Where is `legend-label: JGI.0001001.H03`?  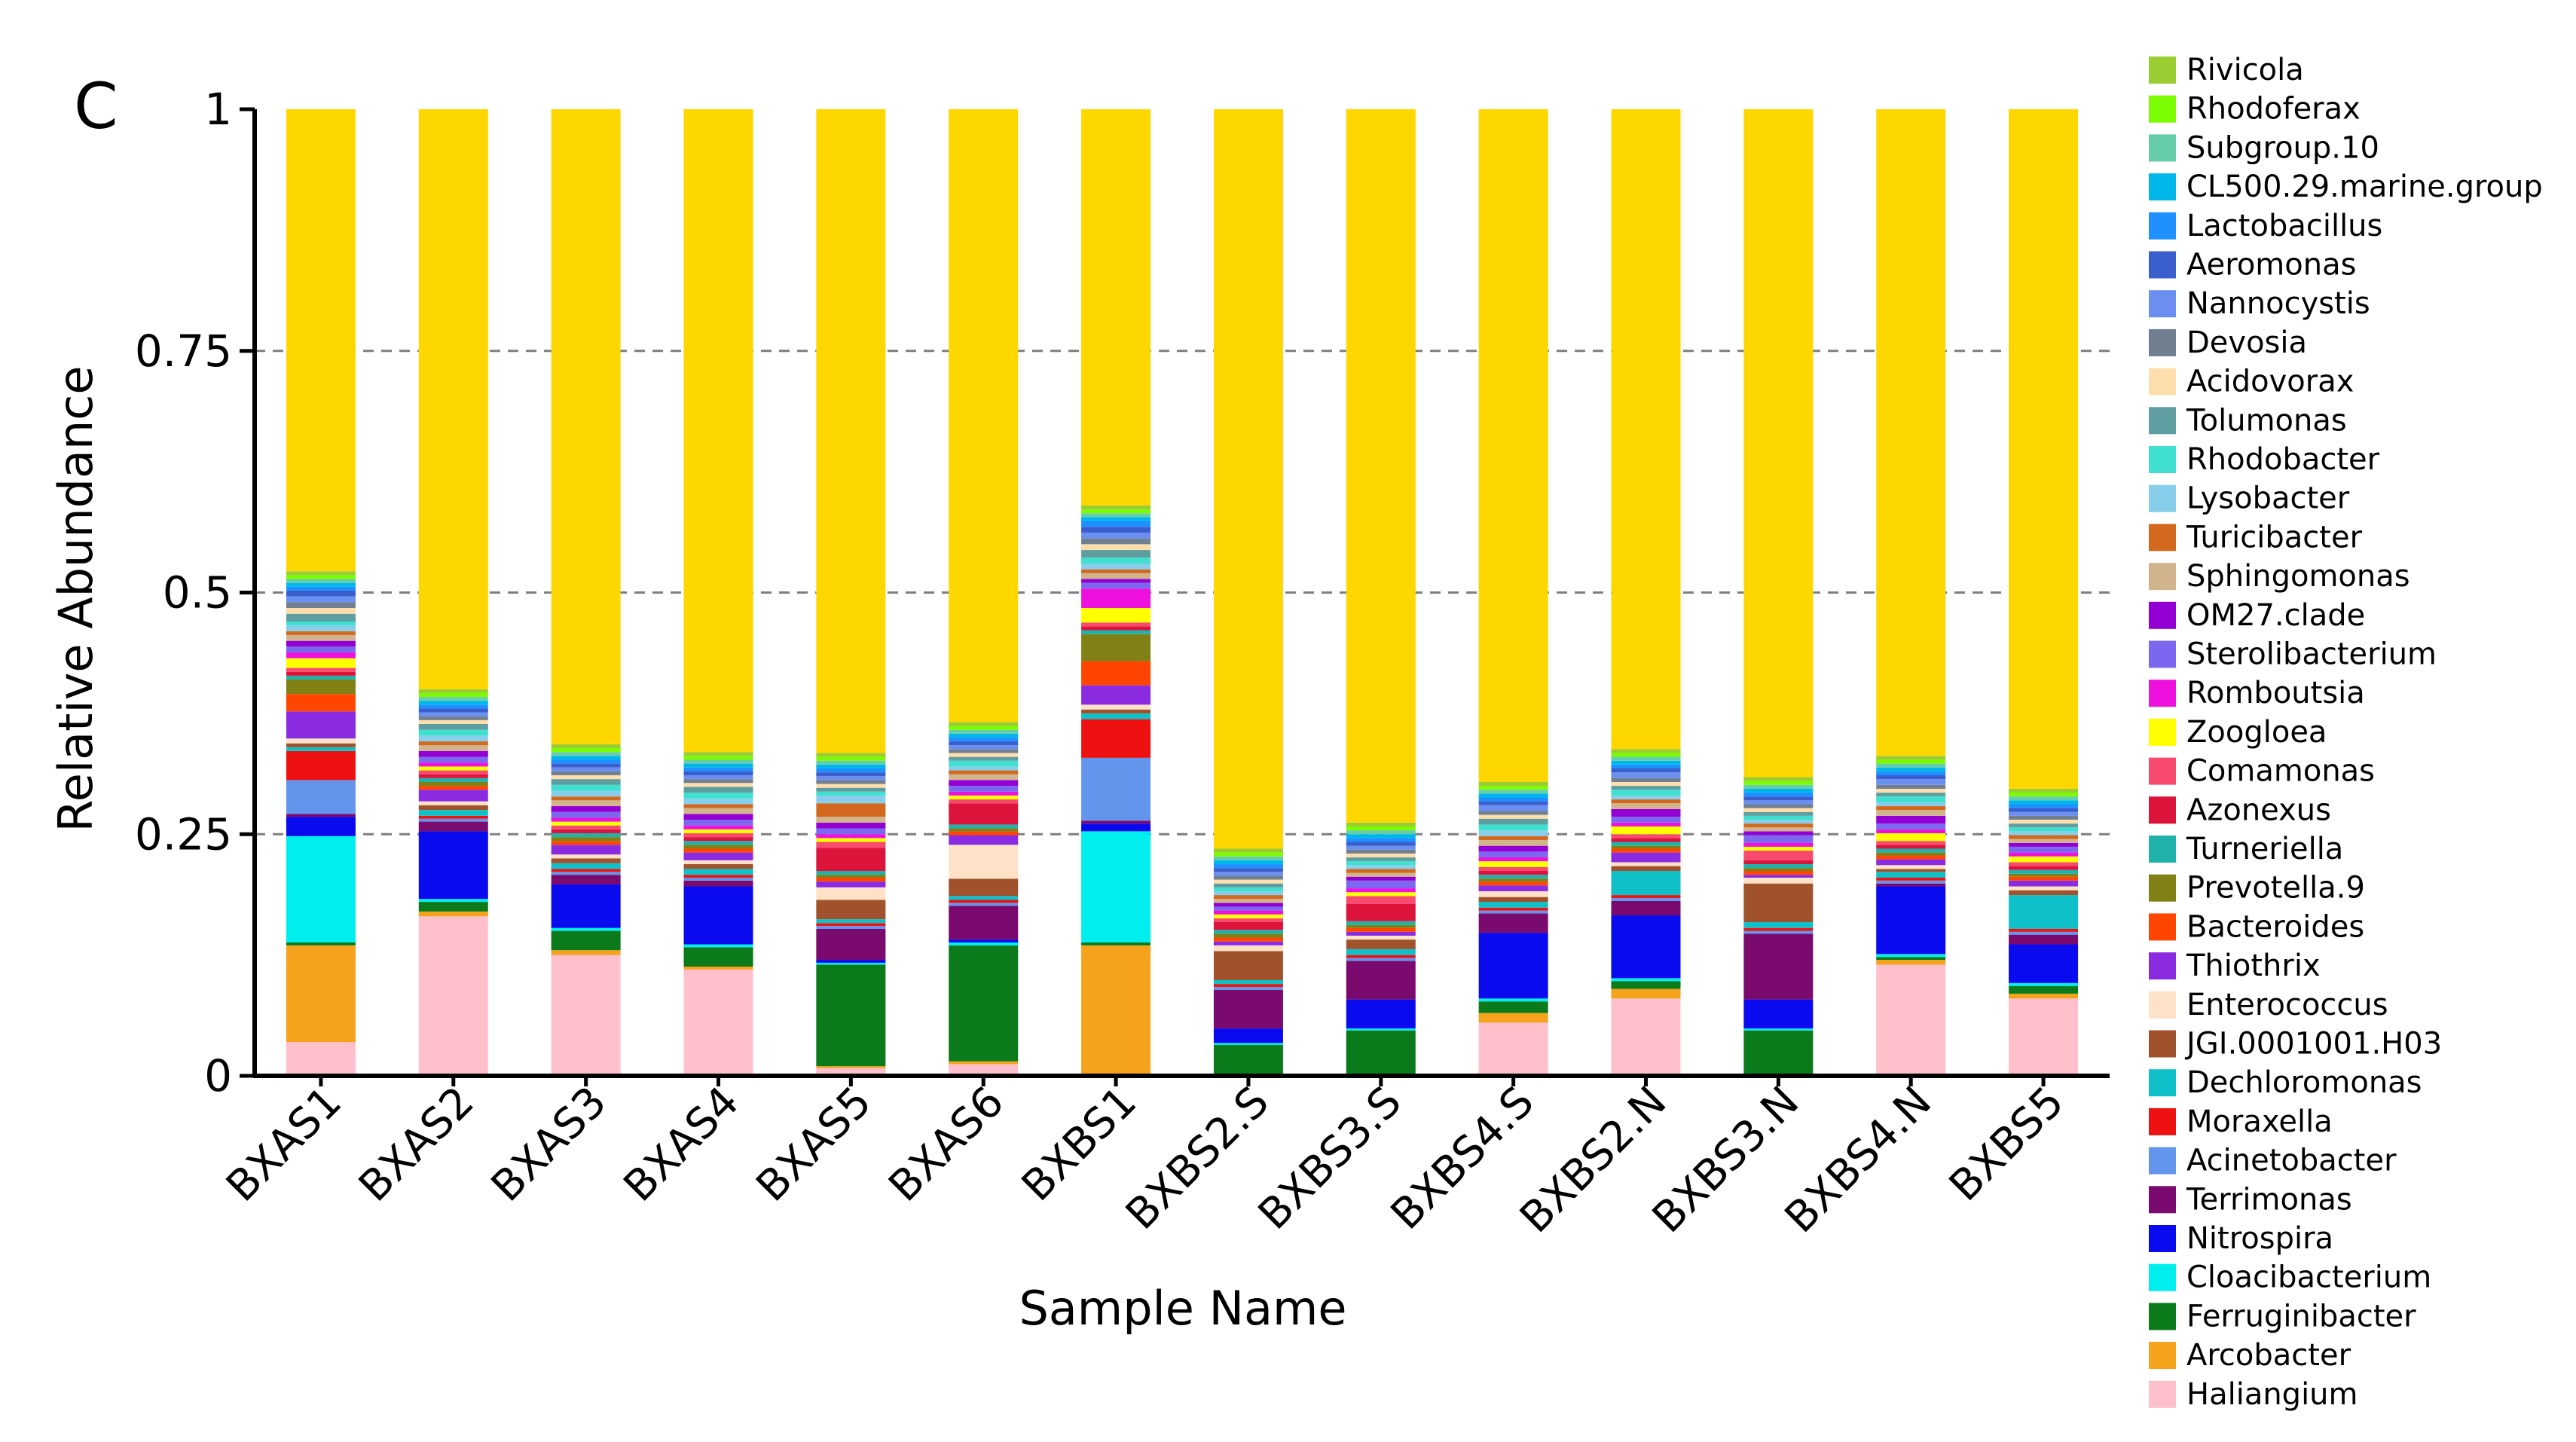 legend-label: JGI.0001001.H03 is located at coordinates (2313, 1044).